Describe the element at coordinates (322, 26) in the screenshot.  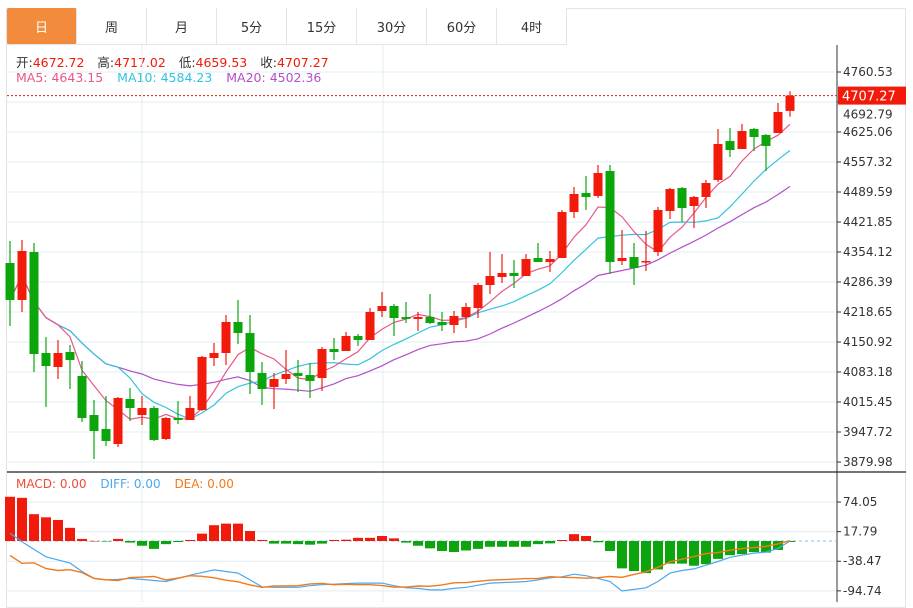
I see `tab-4: 15分` at that location.